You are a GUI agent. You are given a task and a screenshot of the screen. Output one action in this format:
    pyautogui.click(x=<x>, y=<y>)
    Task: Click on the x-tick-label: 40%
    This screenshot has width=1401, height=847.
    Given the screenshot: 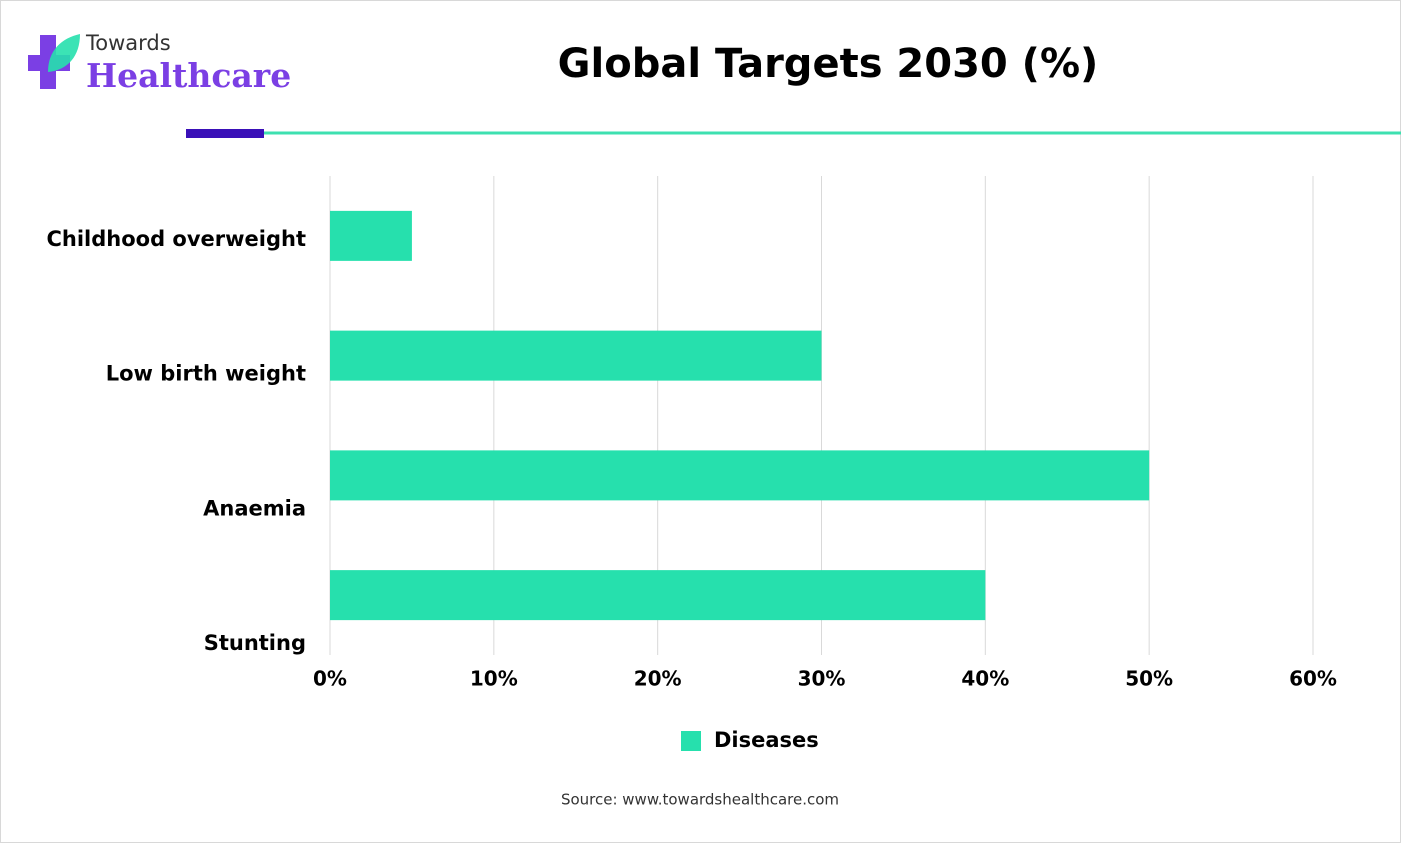 What is the action you would take?
    pyautogui.click(x=985, y=679)
    